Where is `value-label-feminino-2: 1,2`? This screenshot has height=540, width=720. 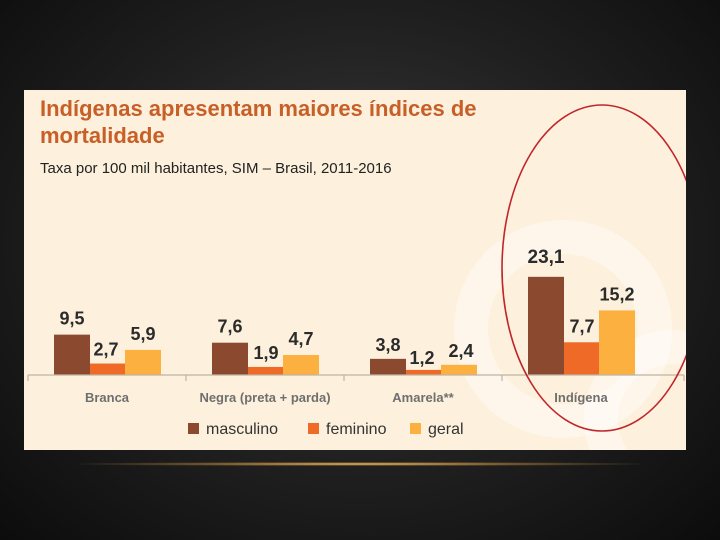
value-label-feminino-2: 1,2 is located at coordinates (421, 358).